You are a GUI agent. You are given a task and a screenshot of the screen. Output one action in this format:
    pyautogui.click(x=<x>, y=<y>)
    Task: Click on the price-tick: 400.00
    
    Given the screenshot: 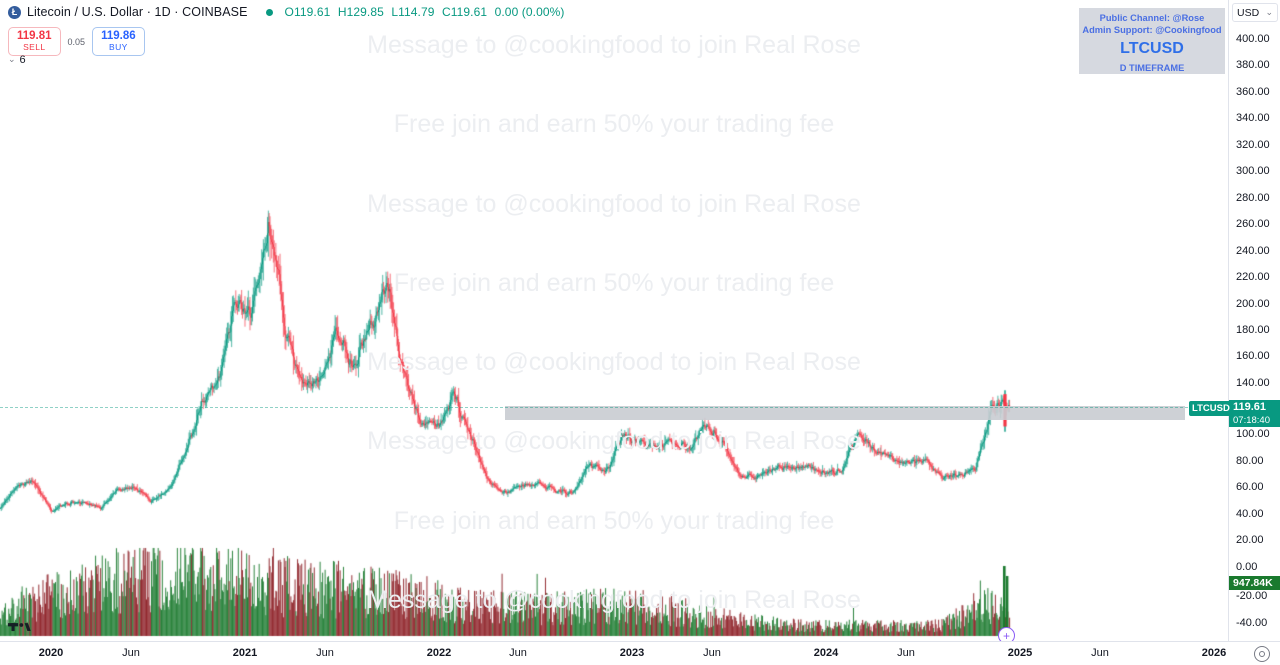 What is the action you would take?
    pyautogui.click(x=1253, y=39)
    